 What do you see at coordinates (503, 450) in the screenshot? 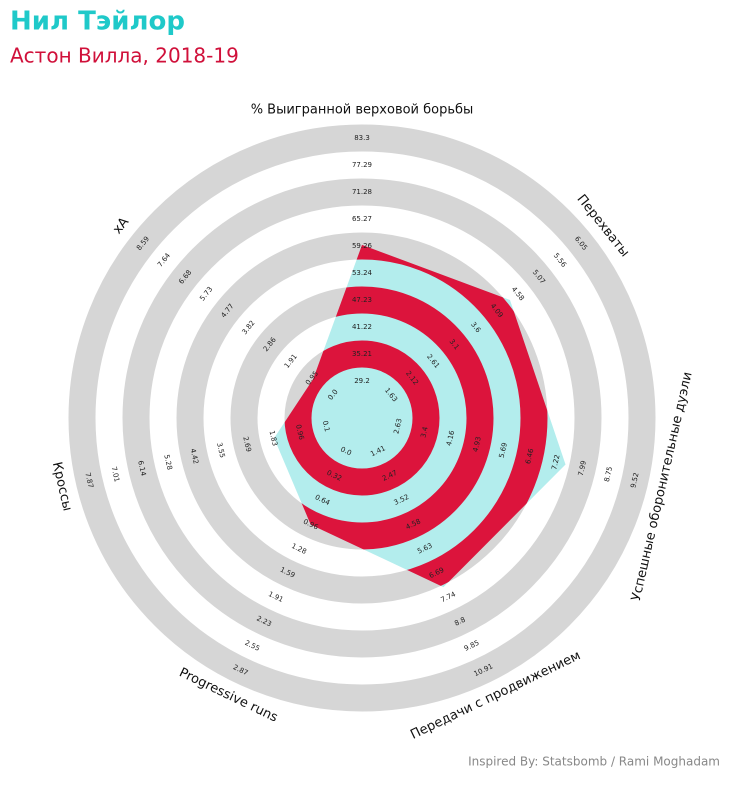
I see `tick-label: 5.69` at bounding box center [503, 450].